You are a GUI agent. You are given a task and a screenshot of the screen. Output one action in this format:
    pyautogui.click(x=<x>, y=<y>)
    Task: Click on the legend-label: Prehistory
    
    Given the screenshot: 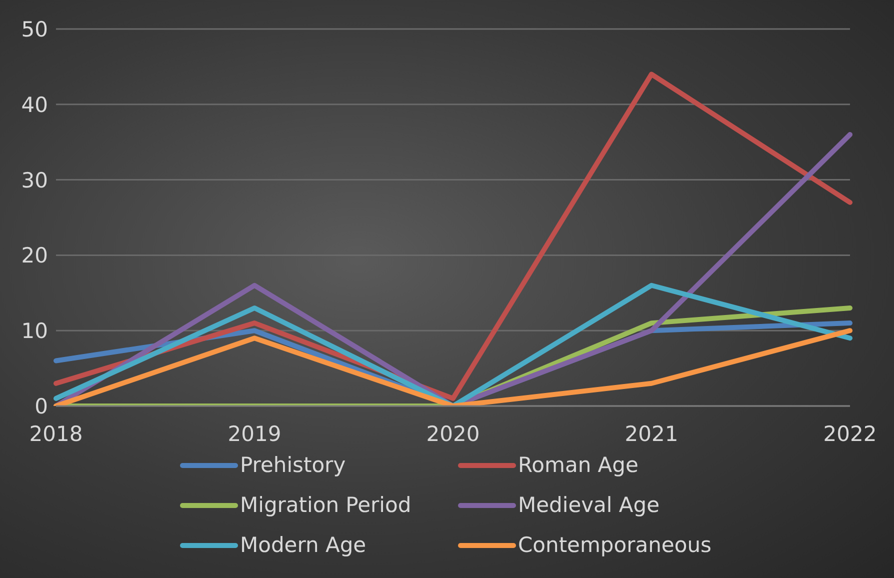 What is the action you would take?
    pyautogui.click(x=293, y=465)
    